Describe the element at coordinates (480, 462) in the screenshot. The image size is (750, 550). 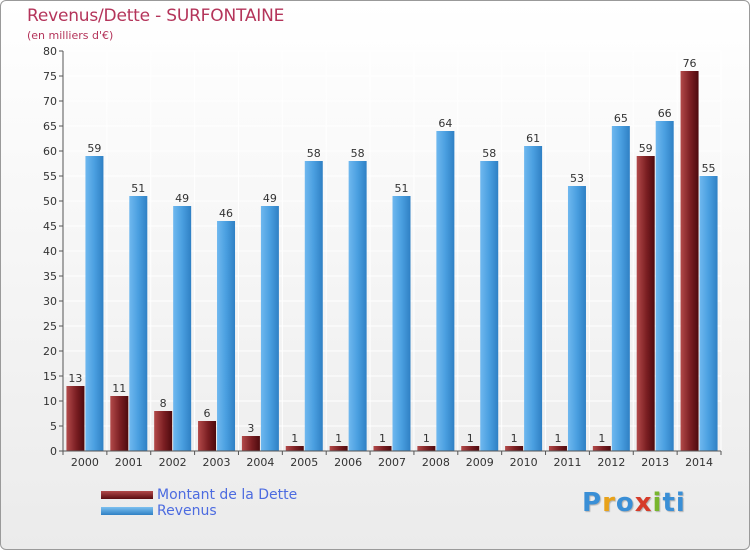
I see `x-tick-label: 2009` at that location.